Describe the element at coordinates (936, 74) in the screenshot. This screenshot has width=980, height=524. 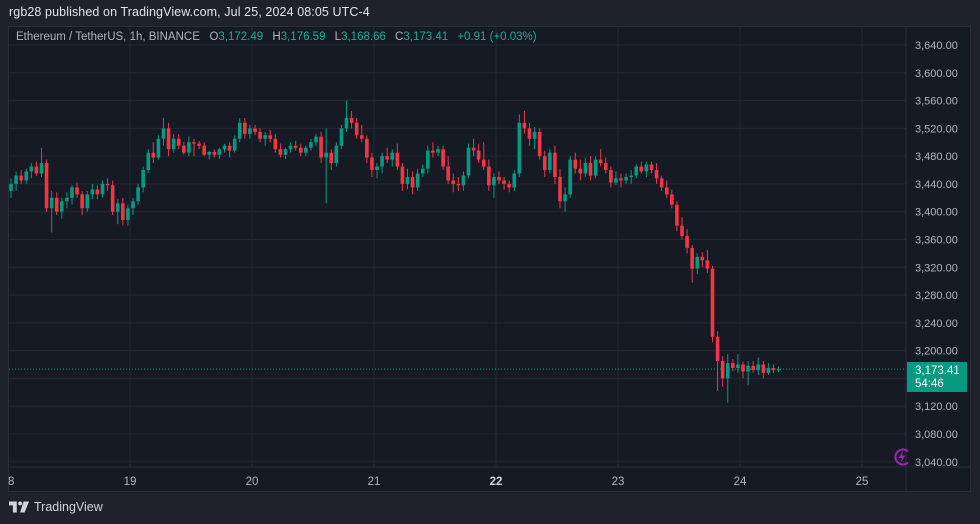
I see `svg-text: 3,600.00` at that location.